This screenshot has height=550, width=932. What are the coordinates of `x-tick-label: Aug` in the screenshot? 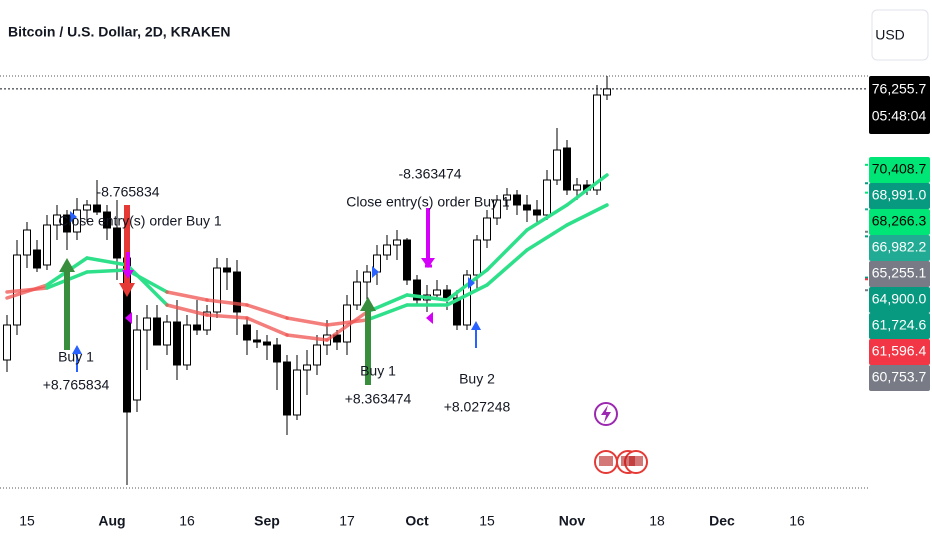 It's located at (111, 521).